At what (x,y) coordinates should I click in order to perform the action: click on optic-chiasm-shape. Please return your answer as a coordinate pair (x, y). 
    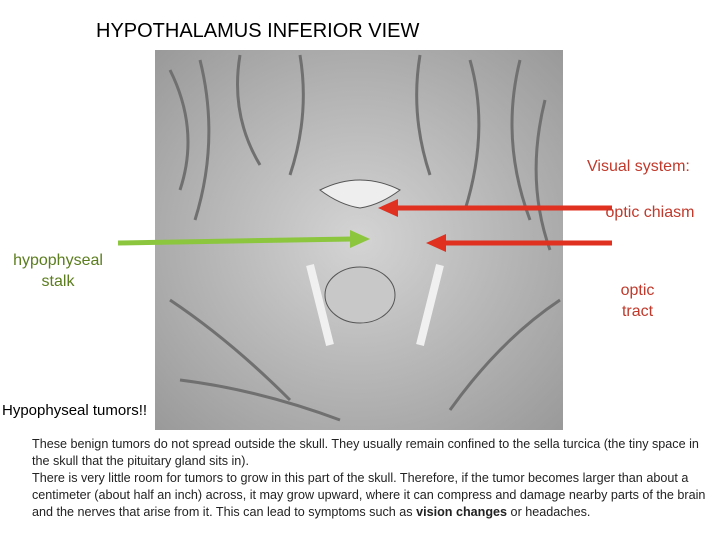
    Looking at the image, I should click on (360, 194).